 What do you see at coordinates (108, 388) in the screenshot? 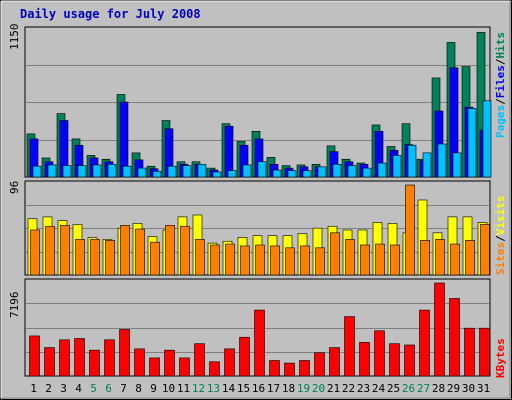
I see `x-tick-label: 6` at bounding box center [108, 388].